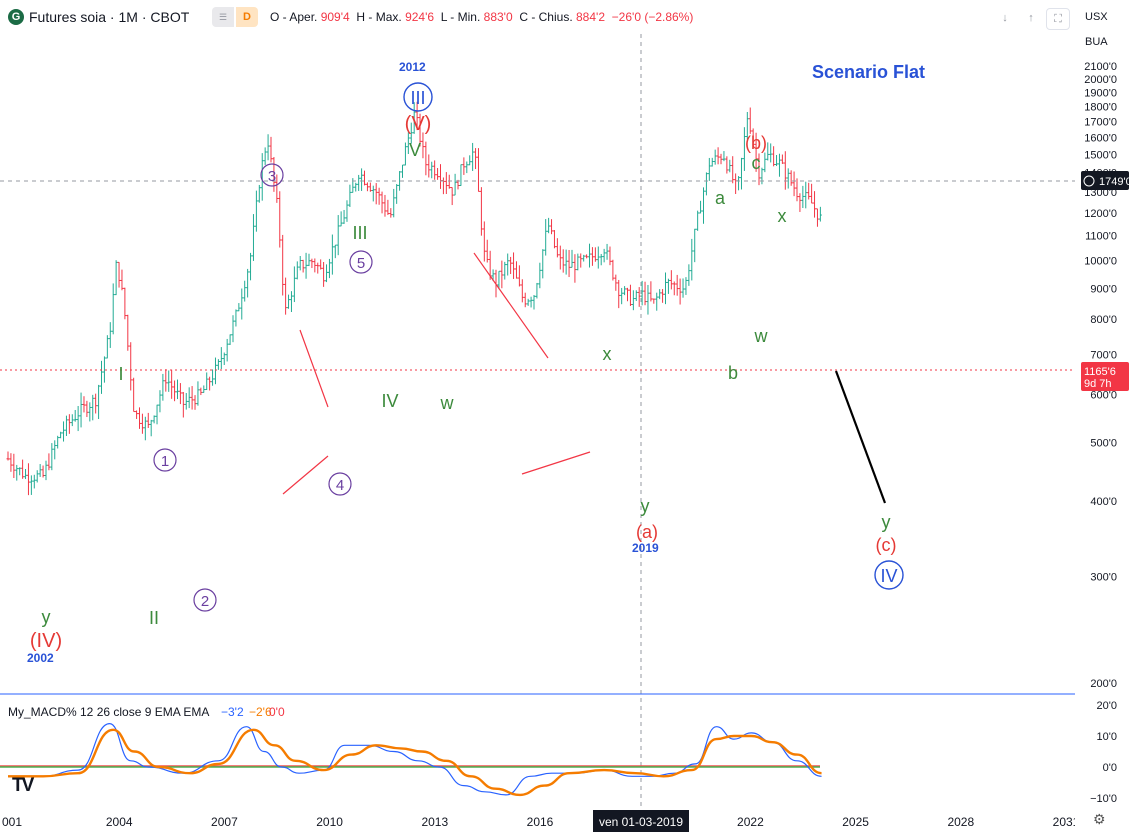  What do you see at coordinates (1099, 819) in the screenshot?
I see `gear-icon: ⚙` at bounding box center [1099, 819].